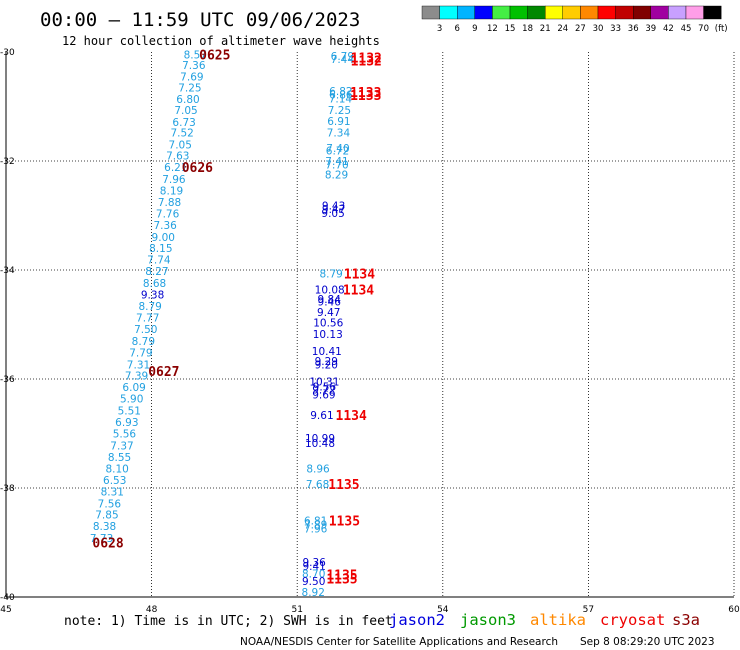  Describe the element at coordinates (191, 78) in the screenshot. I see `swh-value-label: 7.69` at that location.